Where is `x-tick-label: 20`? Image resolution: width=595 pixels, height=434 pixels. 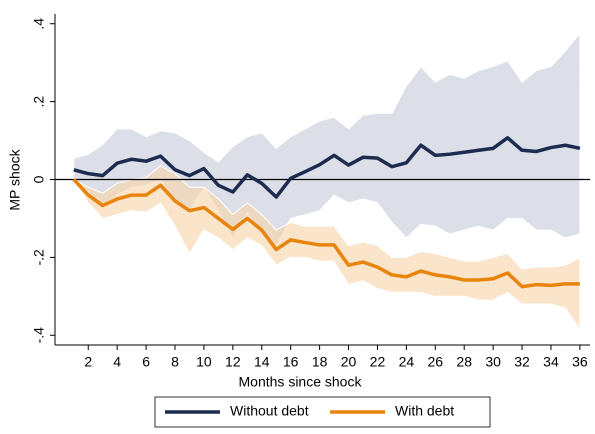 x-tick-label: 20 is located at coordinates (349, 362).